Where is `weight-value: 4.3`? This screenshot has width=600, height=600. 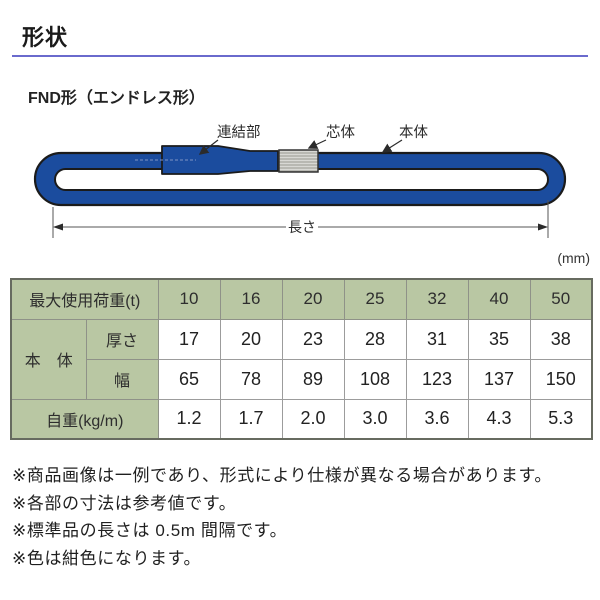 weight-value: 4.3 is located at coordinates (499, 419).